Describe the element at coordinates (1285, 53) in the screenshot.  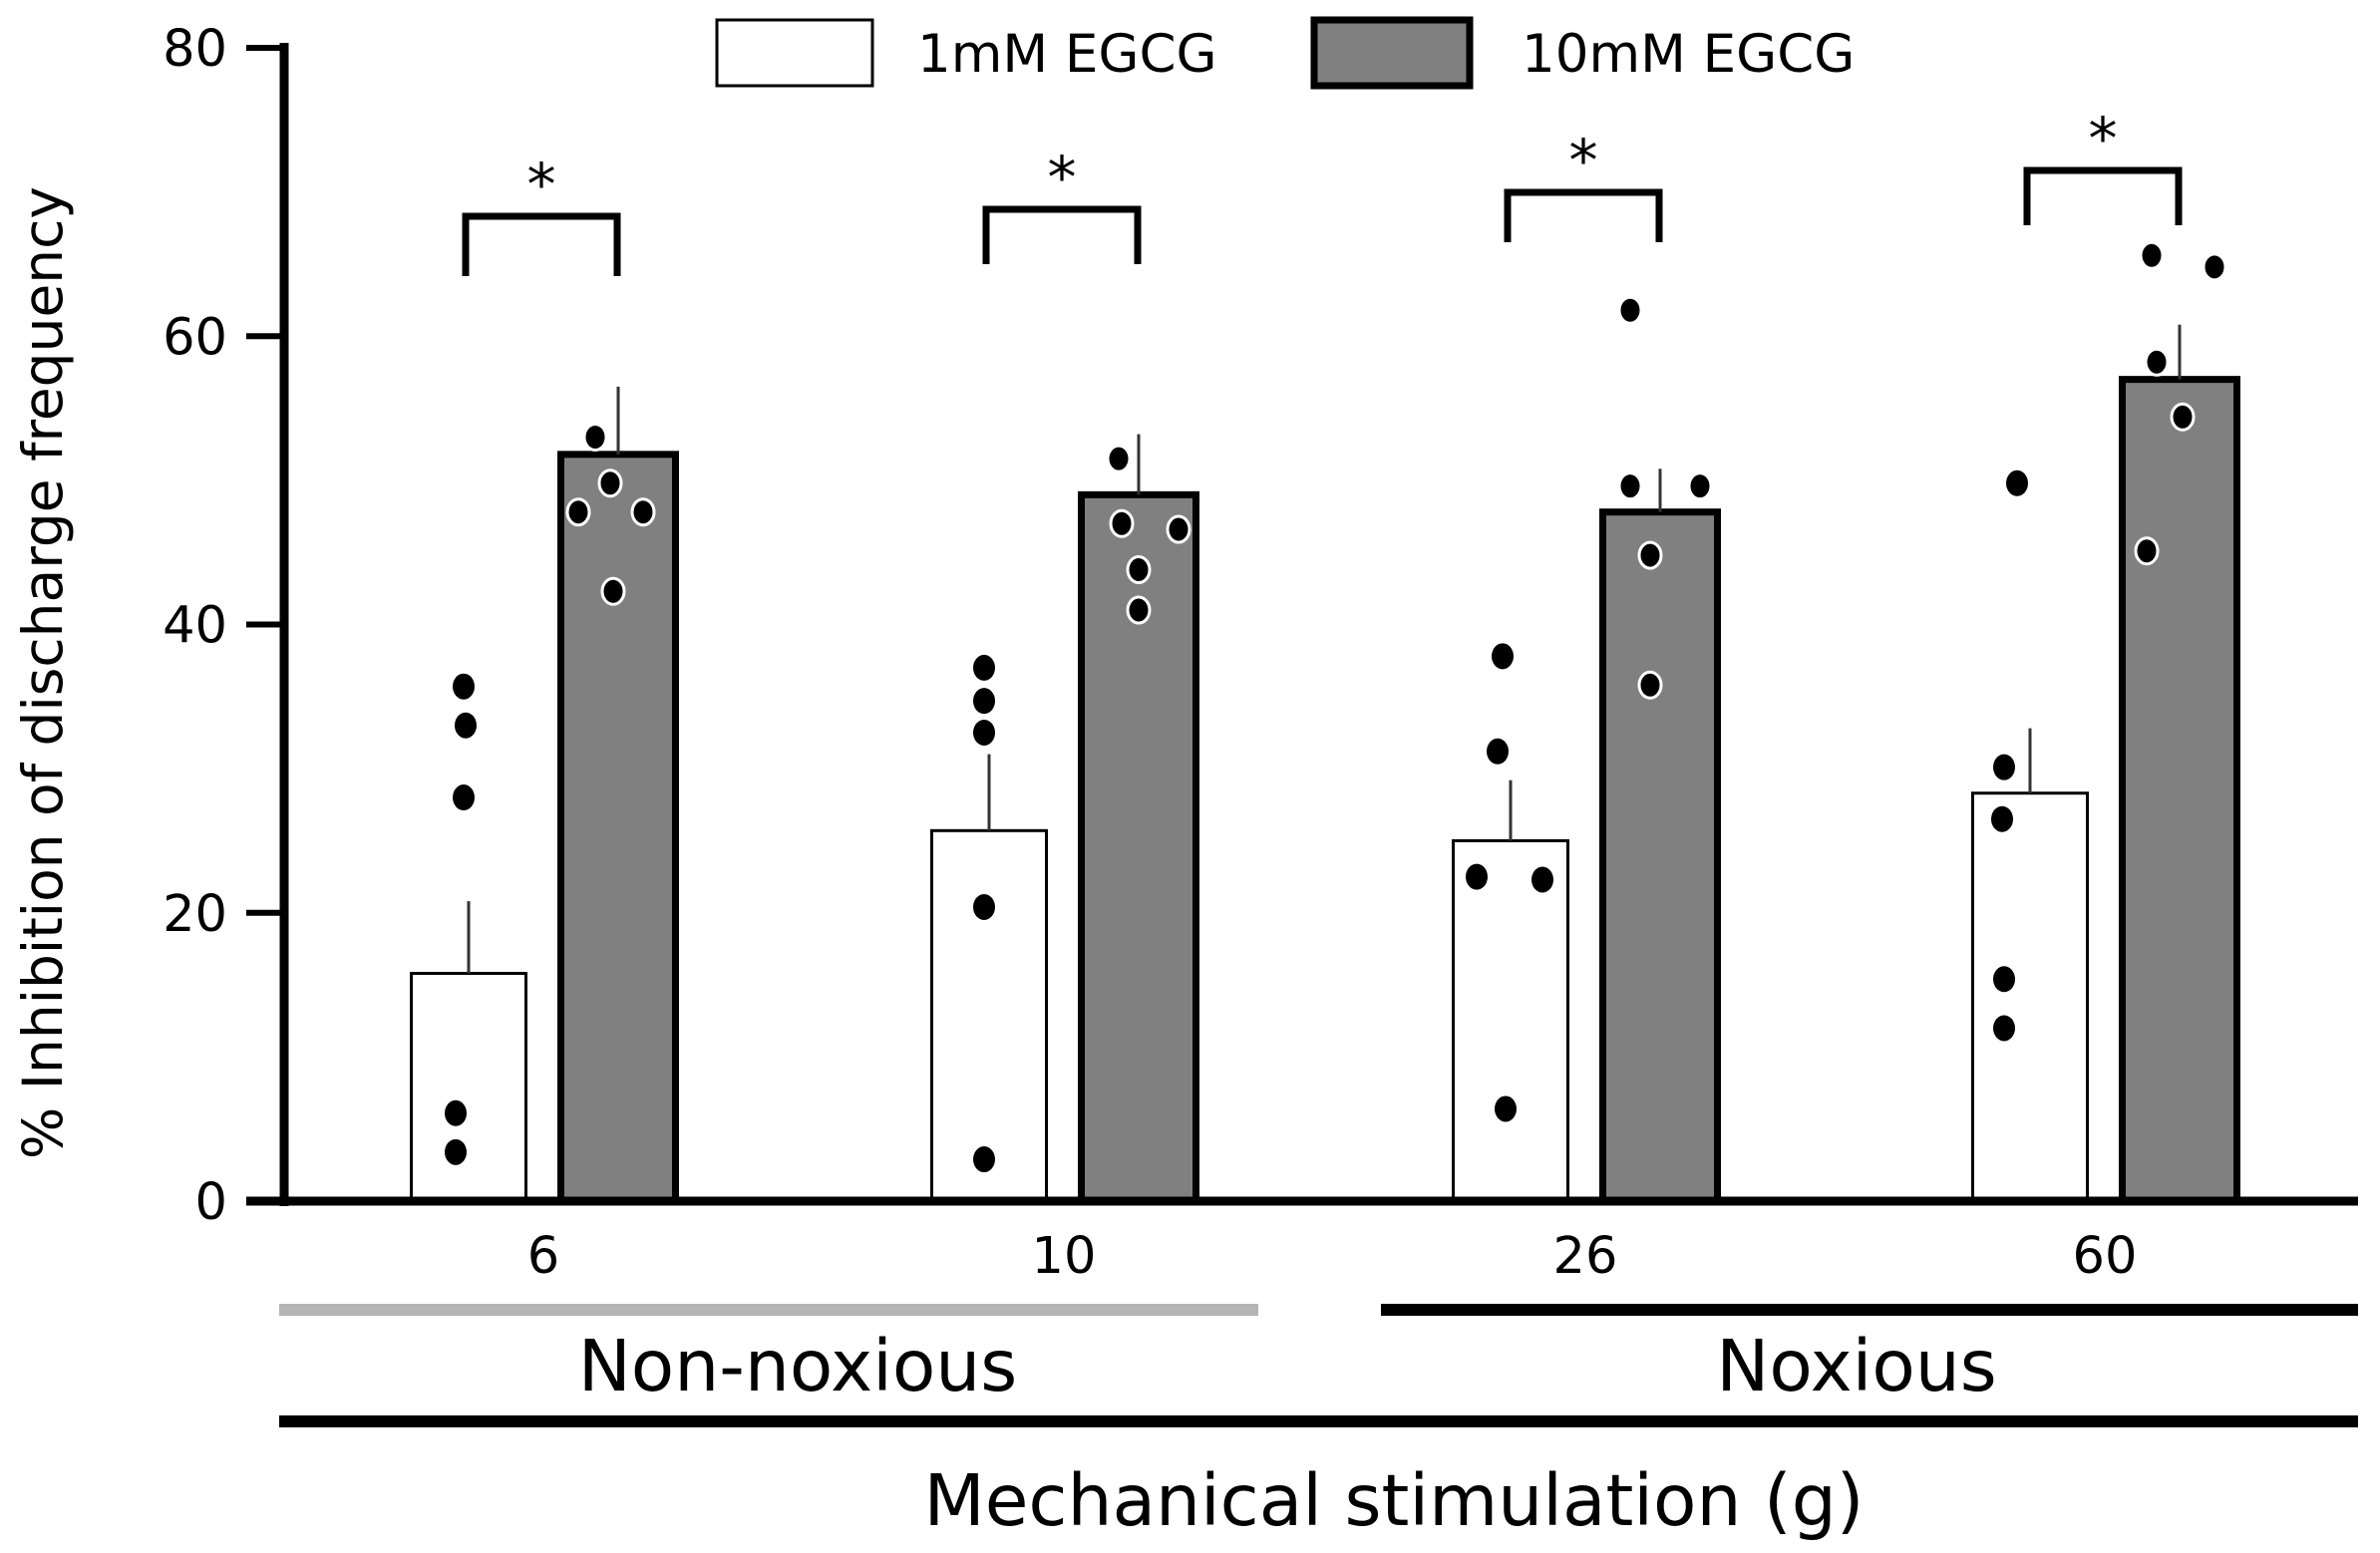
I see `legend: 1mM EGCG 10mM EGCG` at that location.